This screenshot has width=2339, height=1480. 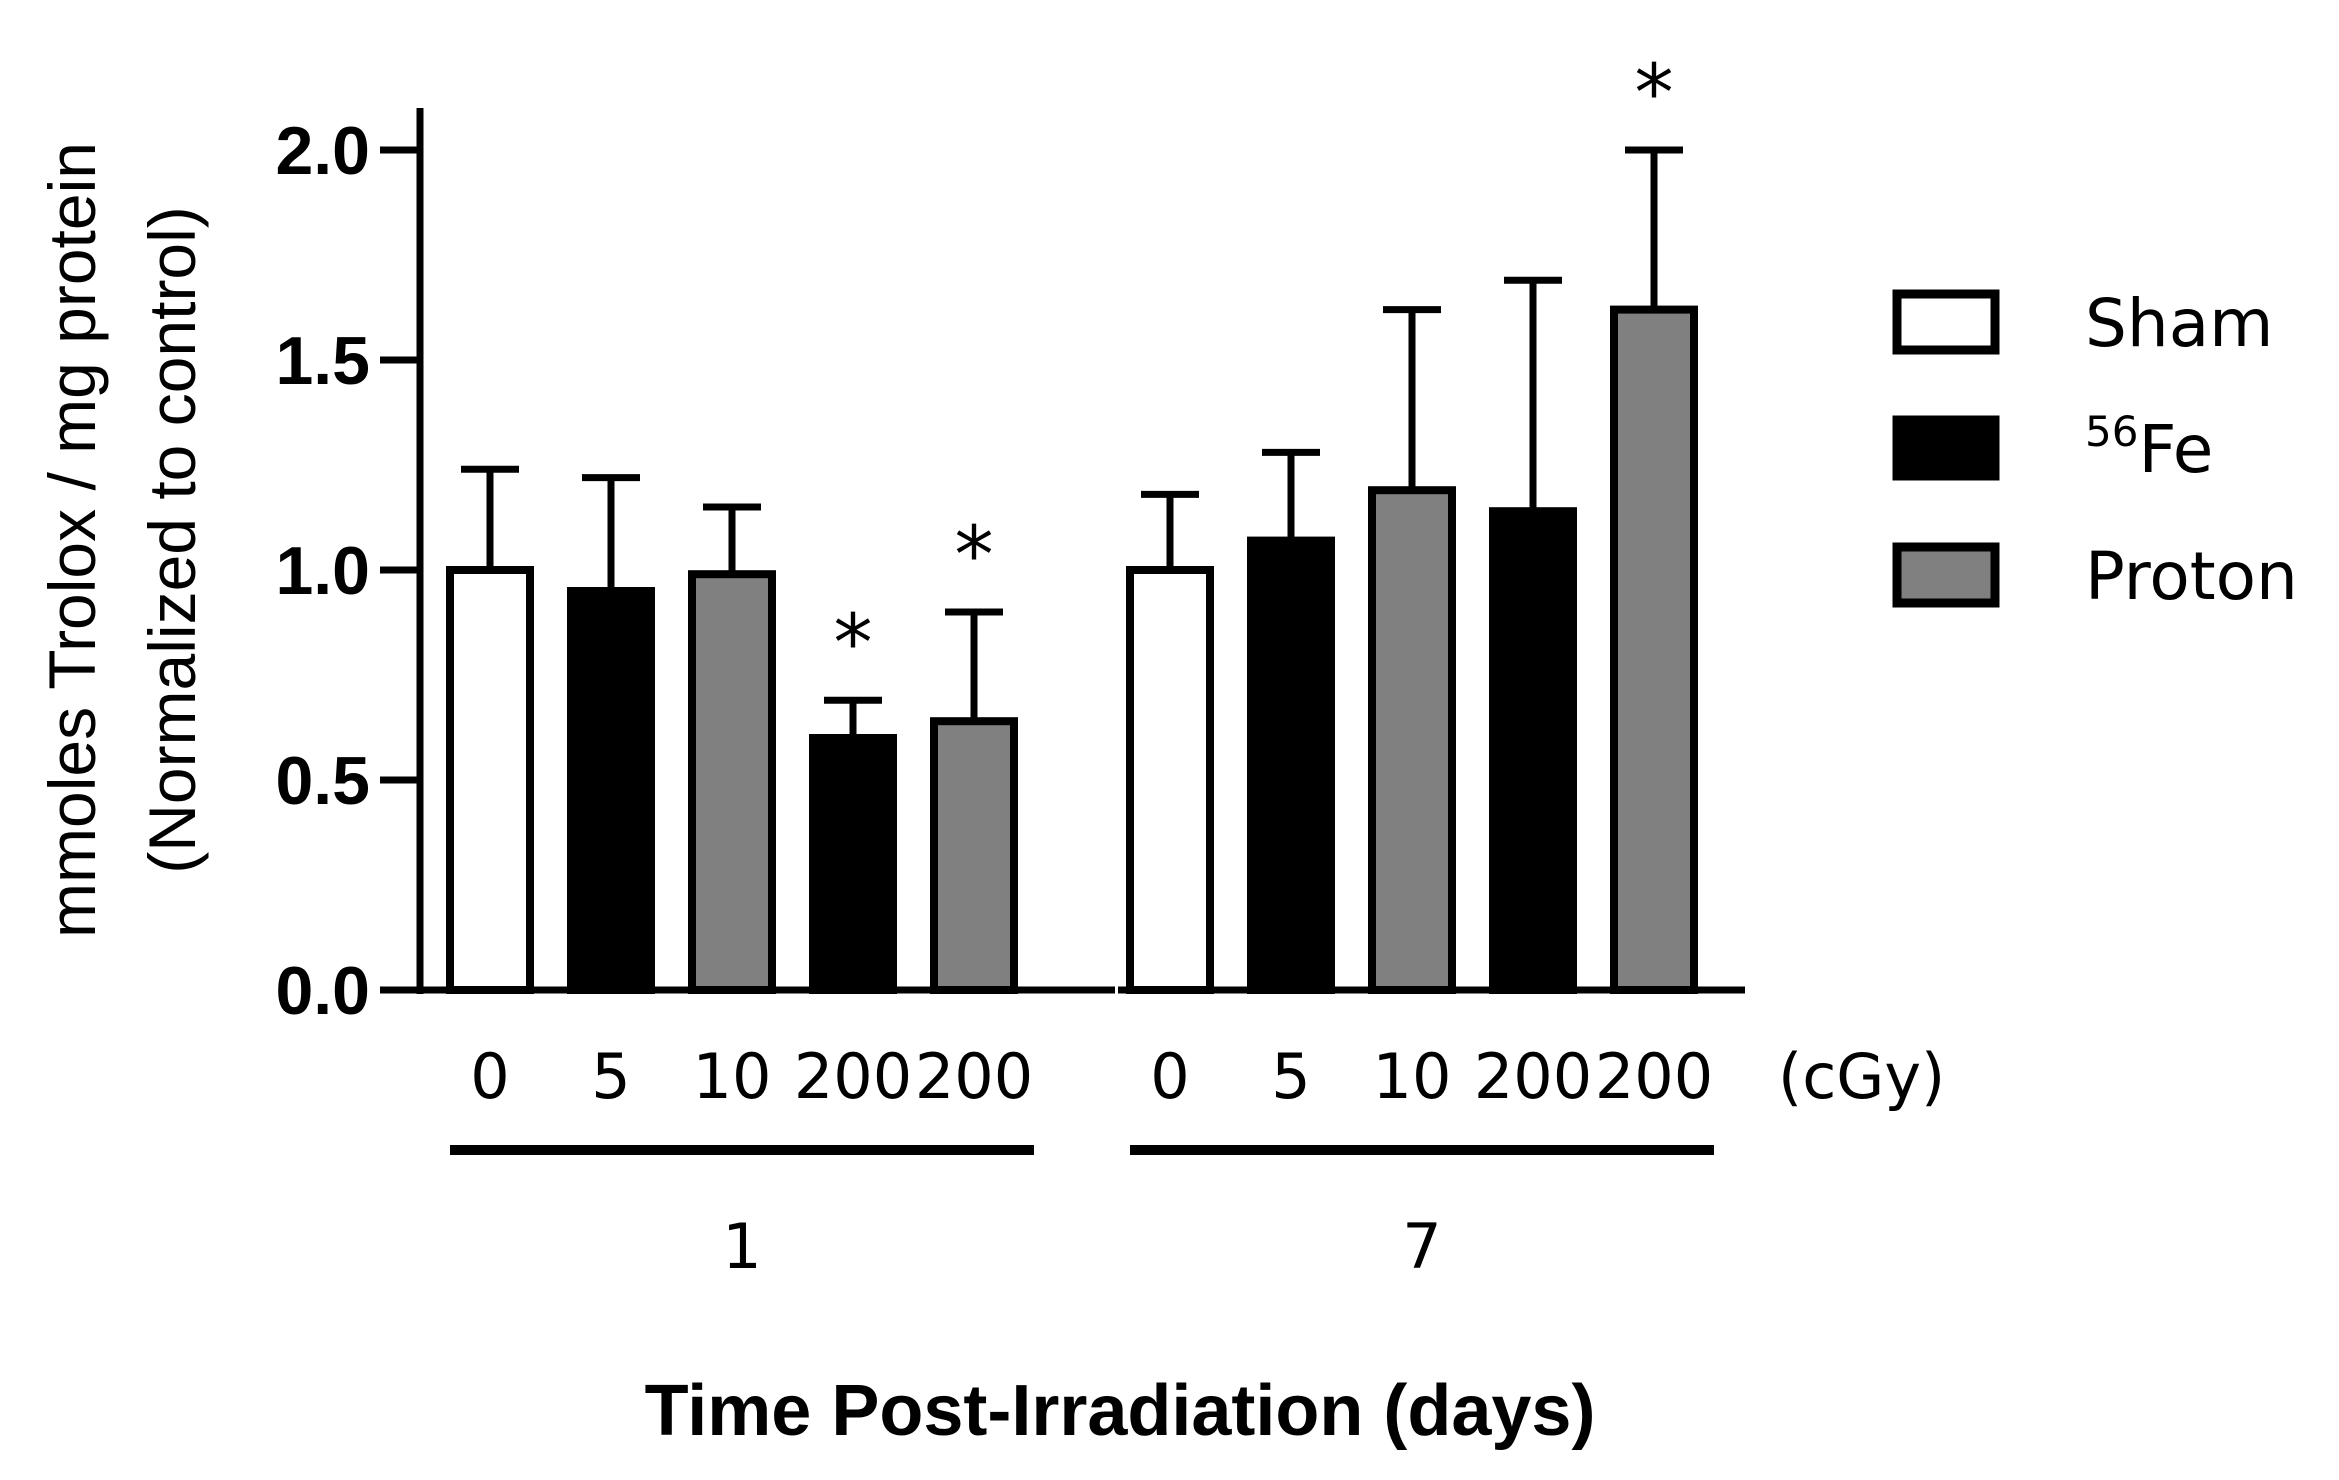 What do you see at coordinates (322, 781) in the screenshot?
I see `y-tick-label: 0.5` at bounding box center [322, 781].